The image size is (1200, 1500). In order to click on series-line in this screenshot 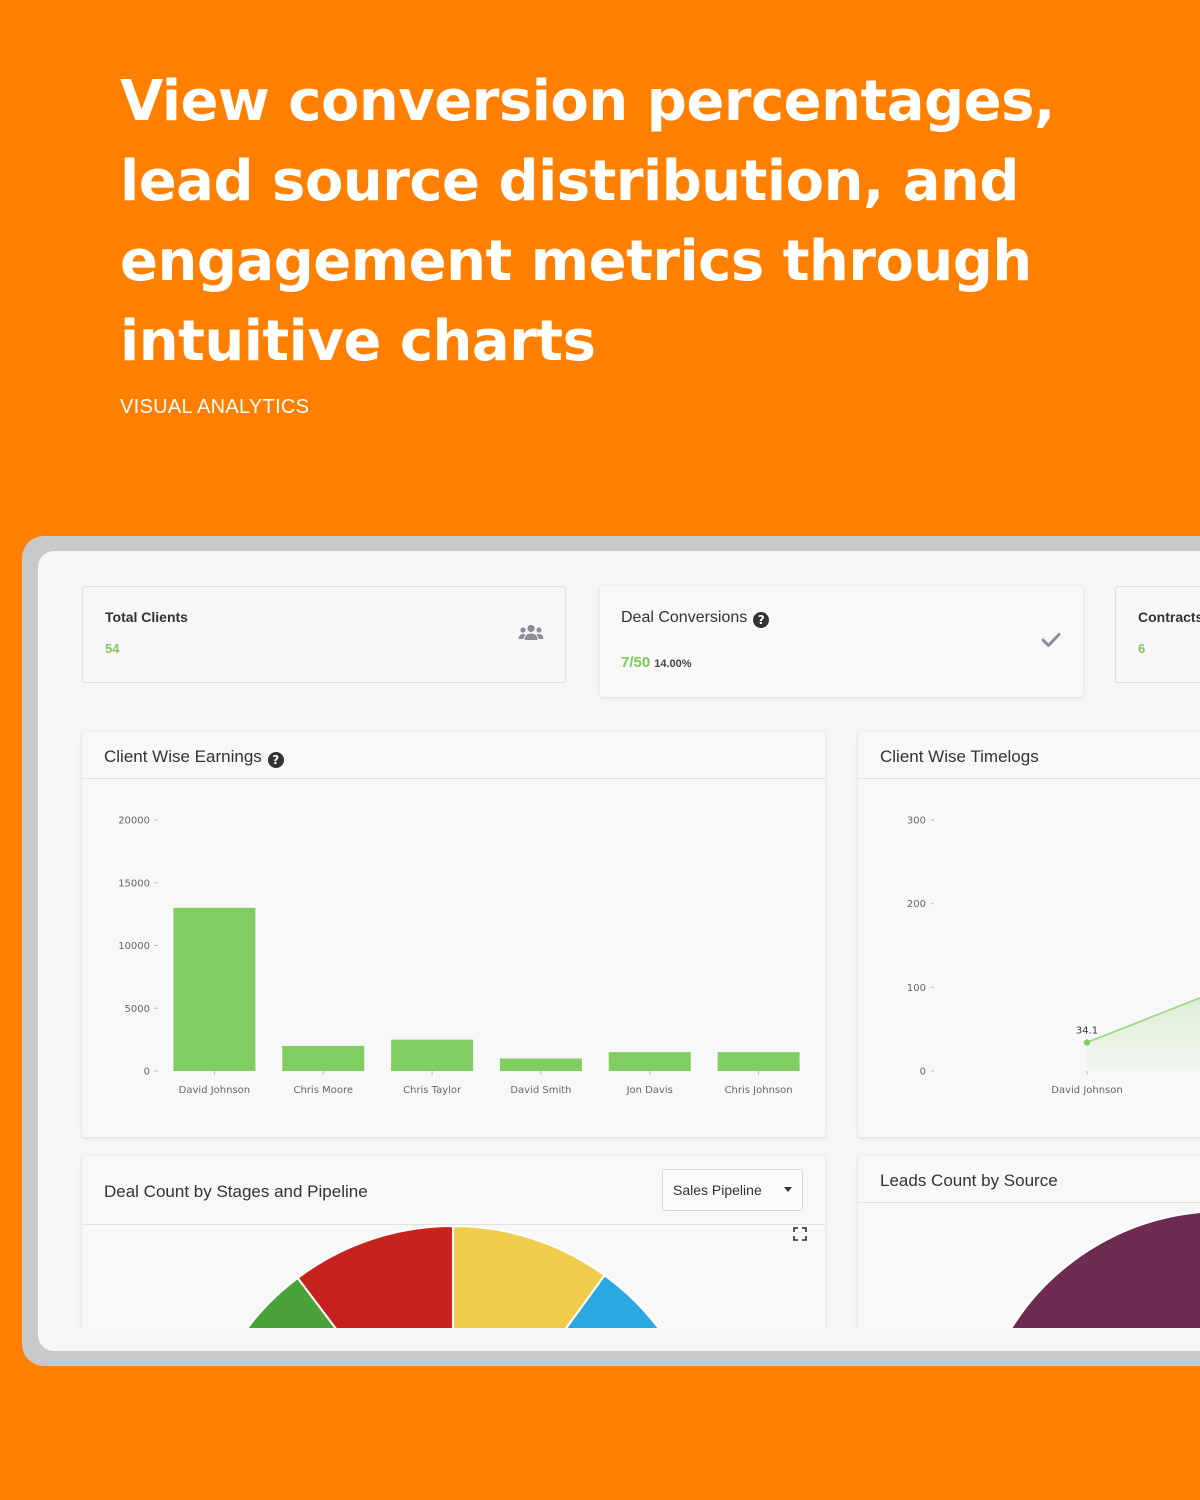, I will do `click(1143, 1020)`.